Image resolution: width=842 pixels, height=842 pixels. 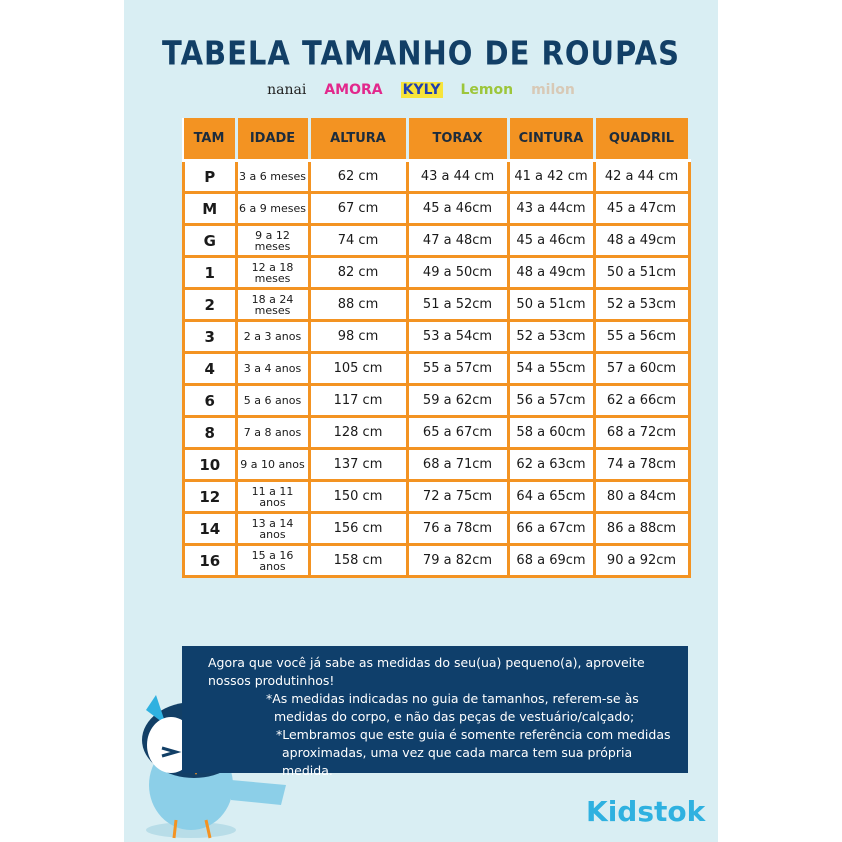 I want to click on cell-torax: 76 a 78cm, so click(x=457, y=528).